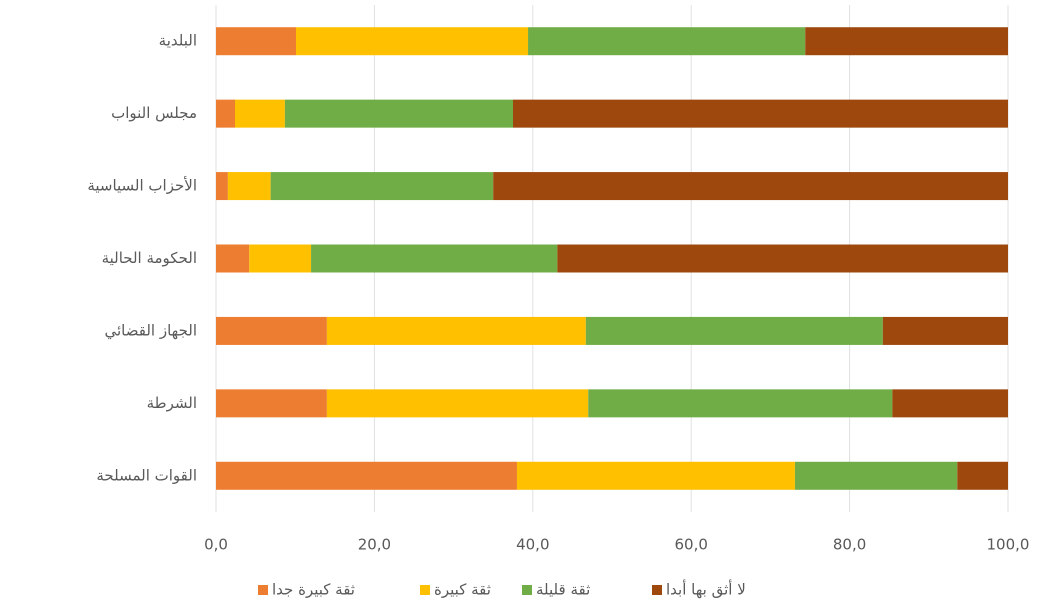  I want to click on x-tick-label: 80,0, so click(849, 545).